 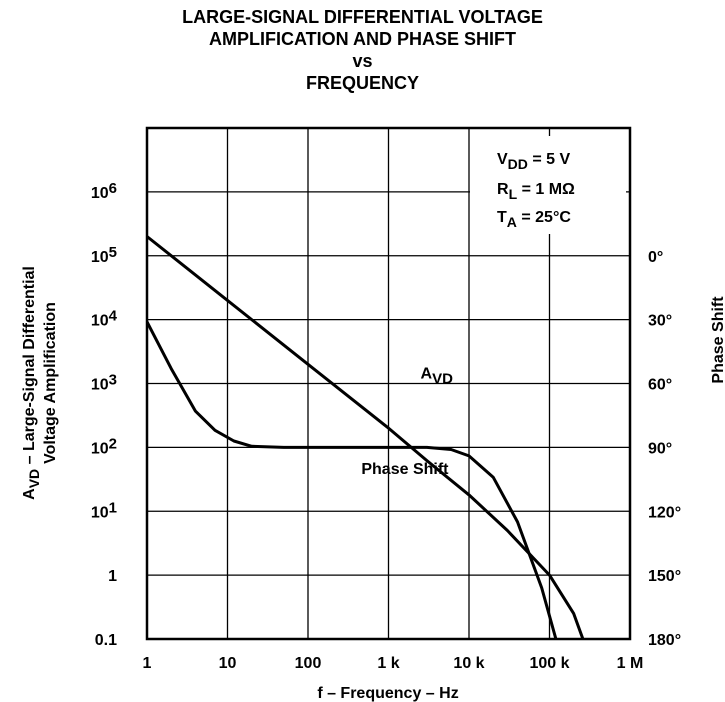 I want to click on y-tick-label: 0.1, so click(x=106, y=640).